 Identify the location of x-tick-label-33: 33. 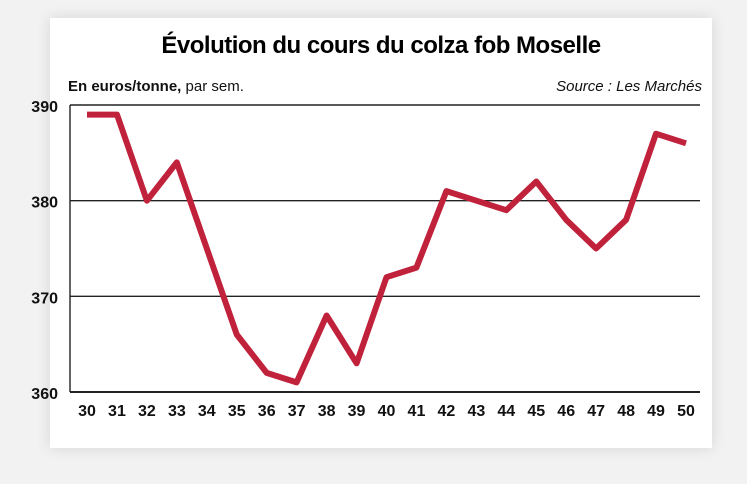
(177, 411).